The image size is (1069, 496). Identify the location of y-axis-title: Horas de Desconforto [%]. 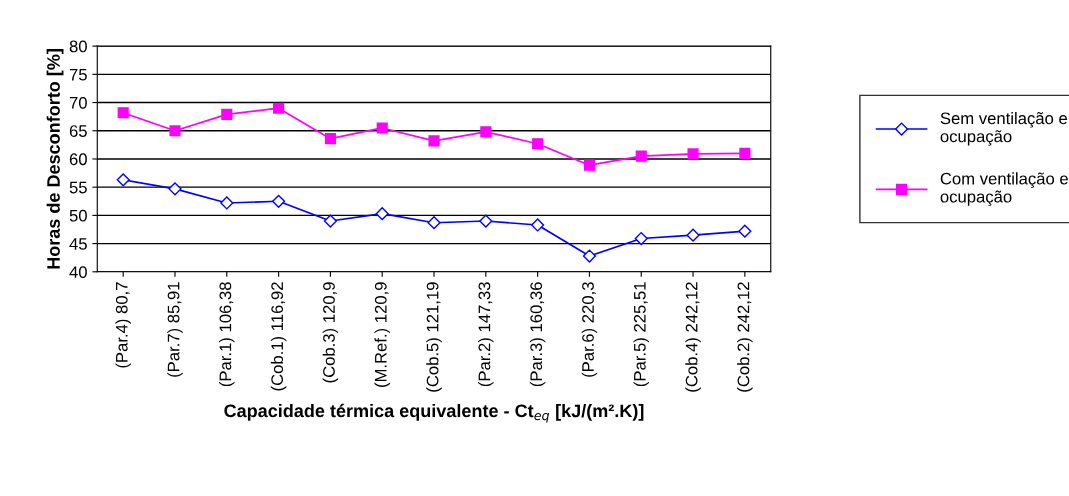
(55, 159).